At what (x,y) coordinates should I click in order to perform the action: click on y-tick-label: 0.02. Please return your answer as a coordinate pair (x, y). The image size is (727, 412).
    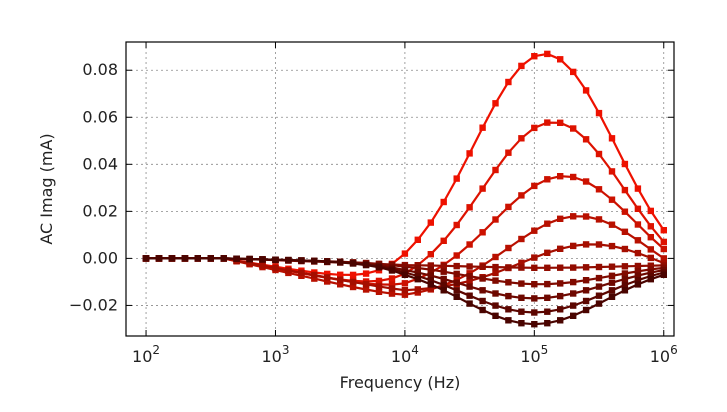
    Looking at the image, I should click on (100, 210).